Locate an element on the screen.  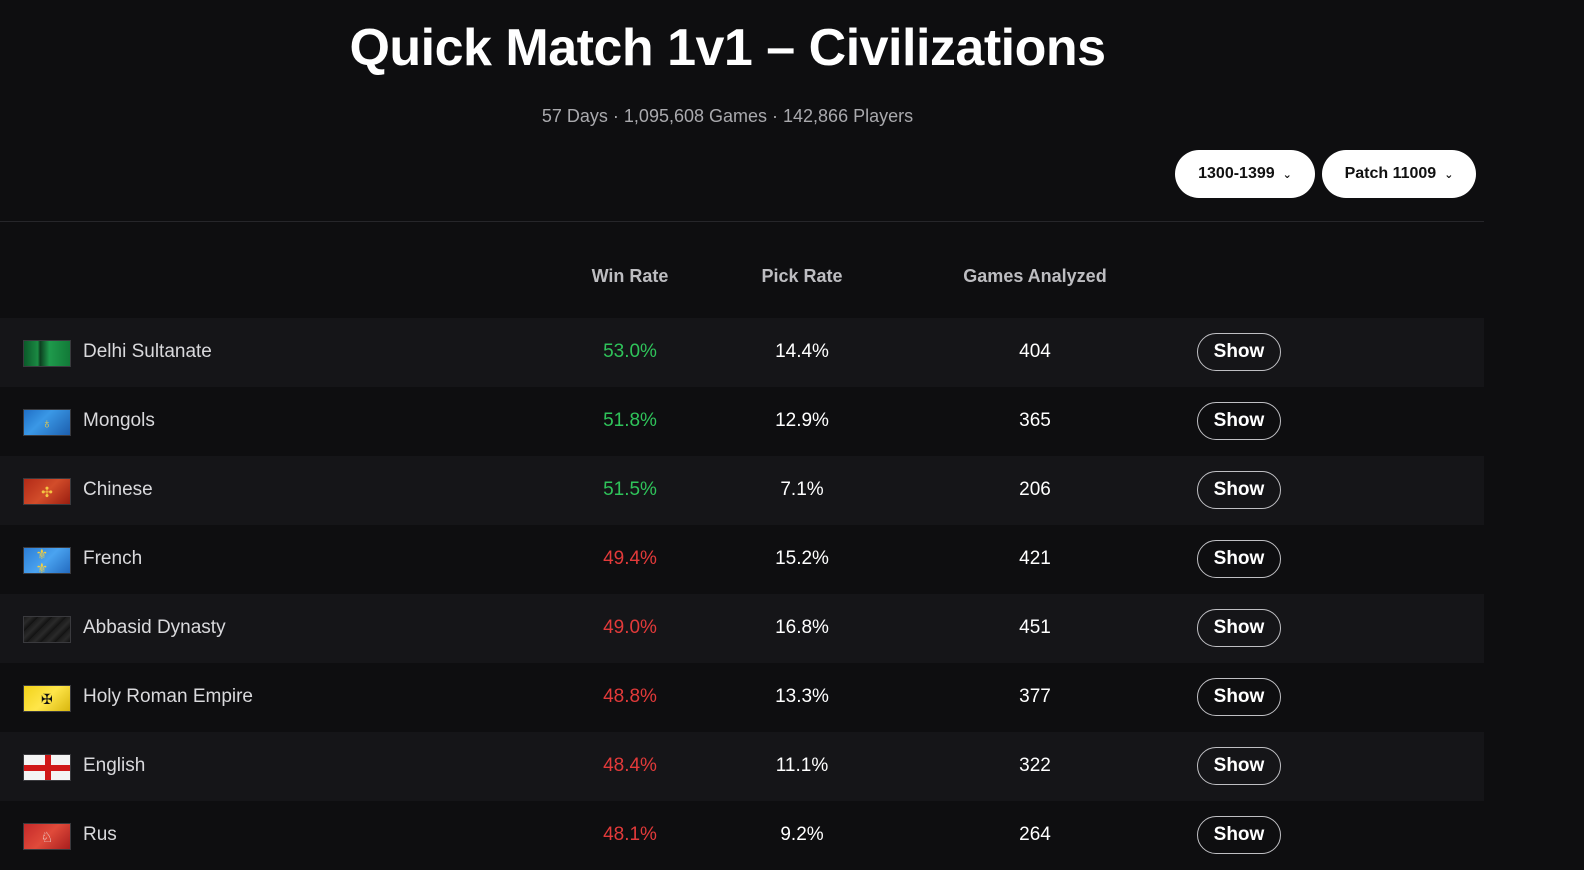
win-rate: 49.0% is located at coordinates (630, 627).